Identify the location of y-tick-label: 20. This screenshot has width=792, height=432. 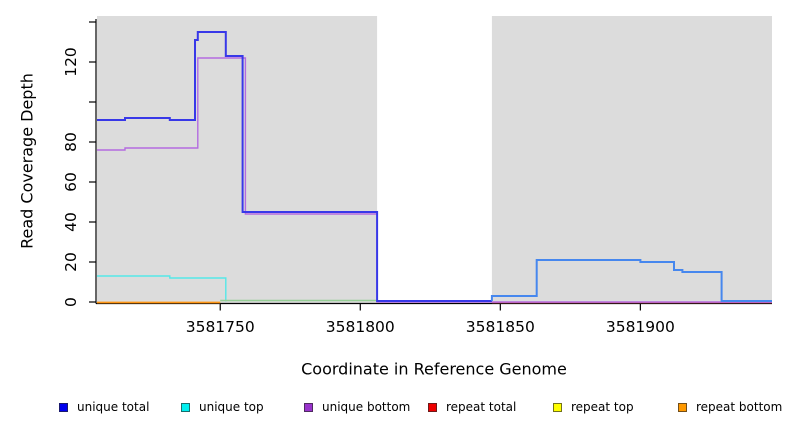
(71, 262).